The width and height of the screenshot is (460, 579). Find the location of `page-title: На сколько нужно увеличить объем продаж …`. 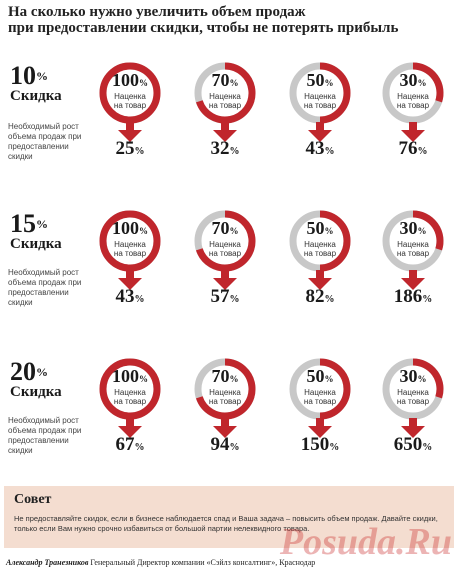

page-title: На сколько нужно увеличить объем продаж … is located at coordinates (228, 20).